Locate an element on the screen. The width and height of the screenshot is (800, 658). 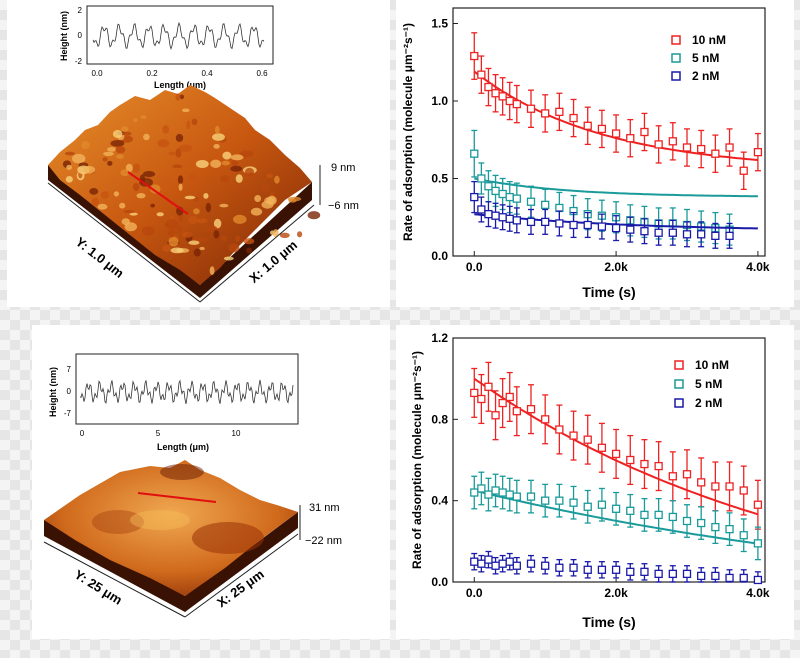
chart-bottom-frame is located at coordinates (609, 460).